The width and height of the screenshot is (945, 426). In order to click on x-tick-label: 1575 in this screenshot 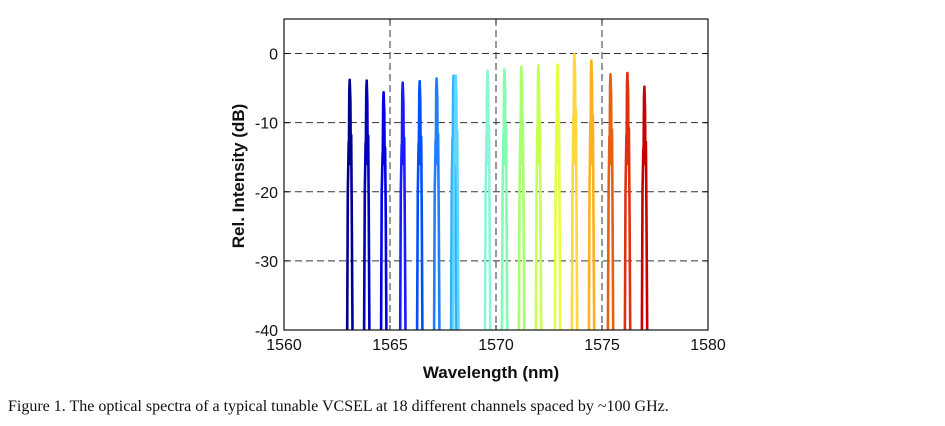, I will do `click(602, 345)`.